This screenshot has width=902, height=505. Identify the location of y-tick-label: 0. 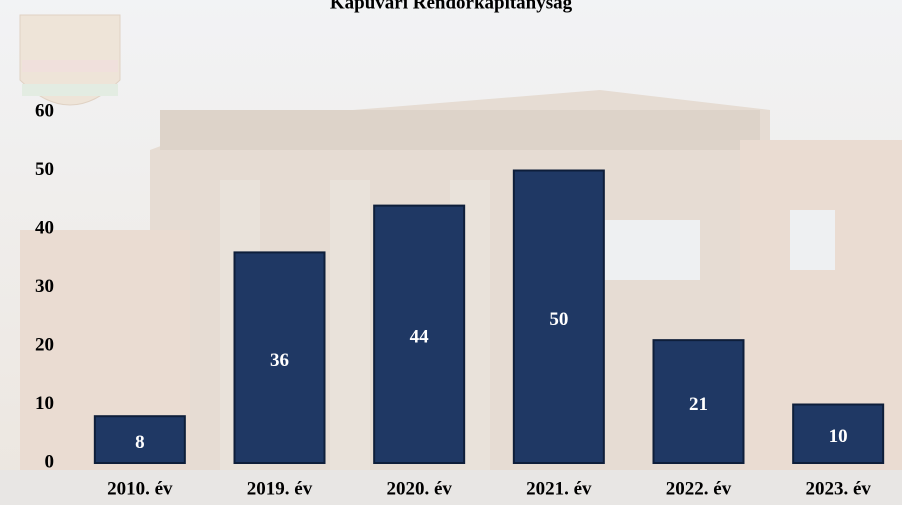
(50, 461).